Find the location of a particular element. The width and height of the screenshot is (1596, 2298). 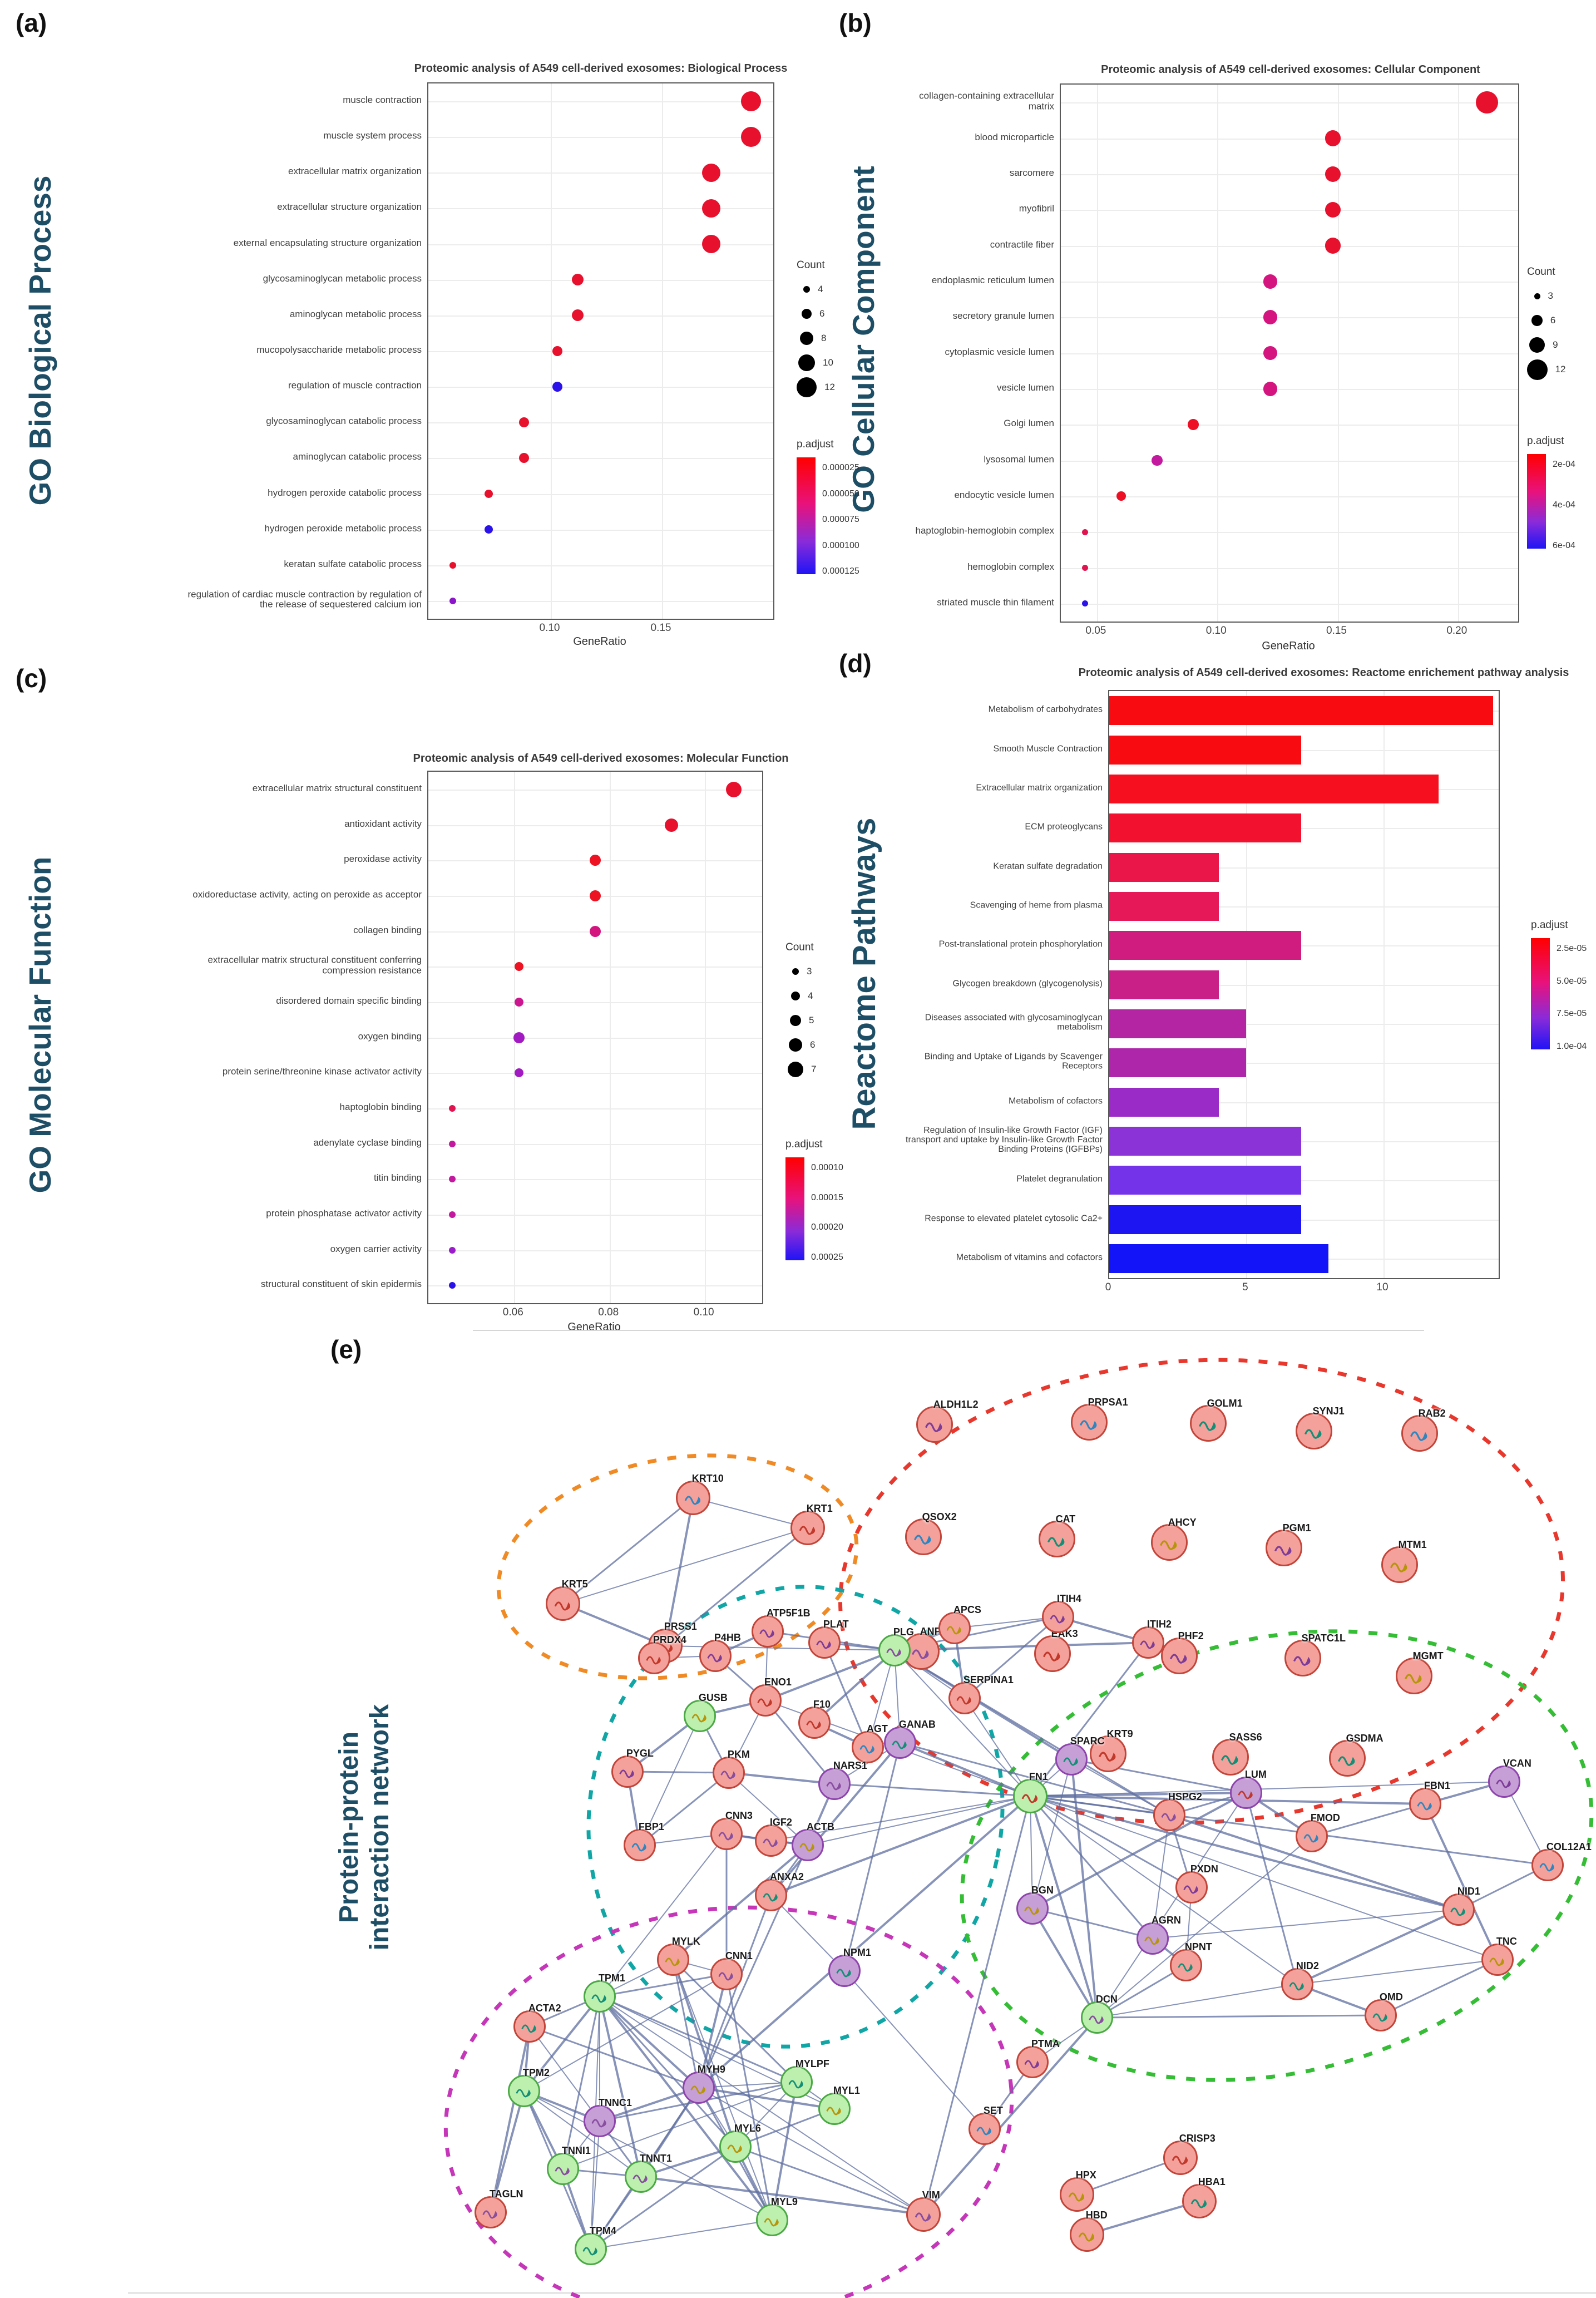

x-tick-label: 0.05 is located at coordinates (1095, 631).